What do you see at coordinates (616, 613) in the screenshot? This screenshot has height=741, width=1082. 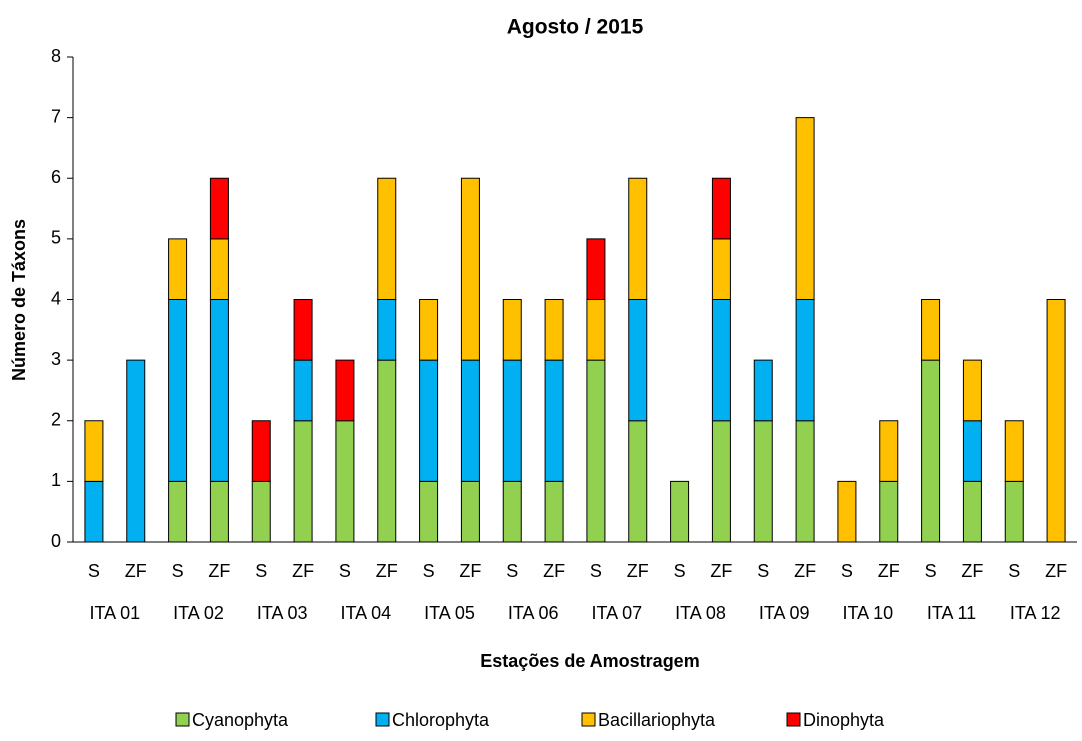 I see `group-label: ITA 07` at bounding box center [616, 613].